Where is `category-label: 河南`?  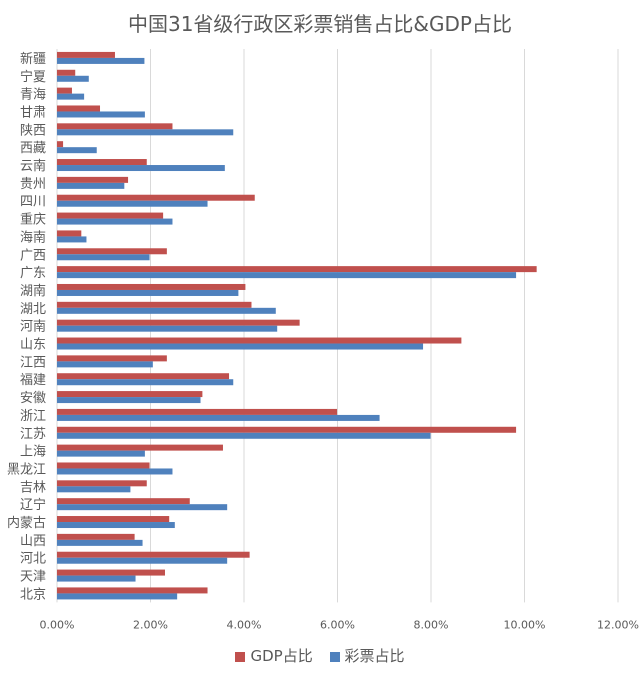 category-label: 河南 is located at coordinates (33, 327).